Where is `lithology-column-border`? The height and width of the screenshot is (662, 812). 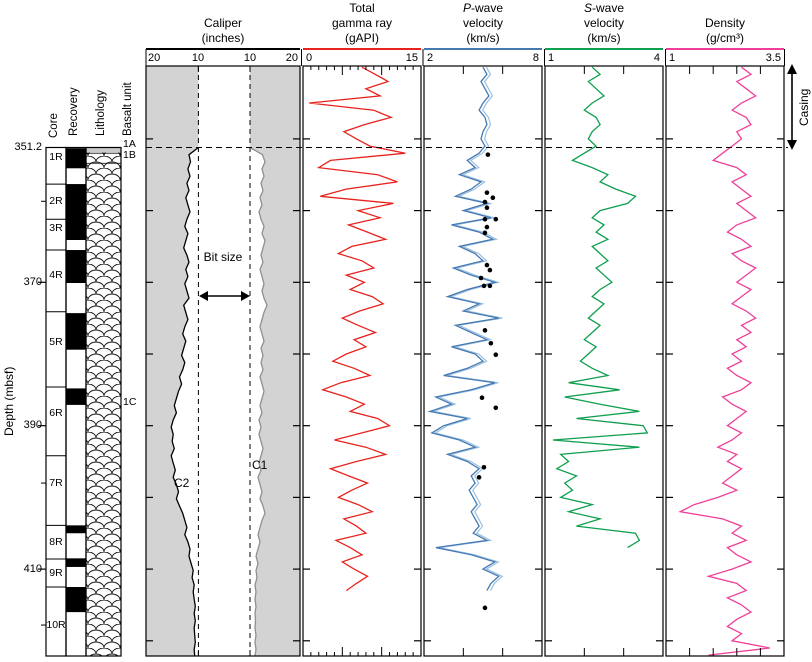 lithology-column-border is located at coordinates (103, 401).